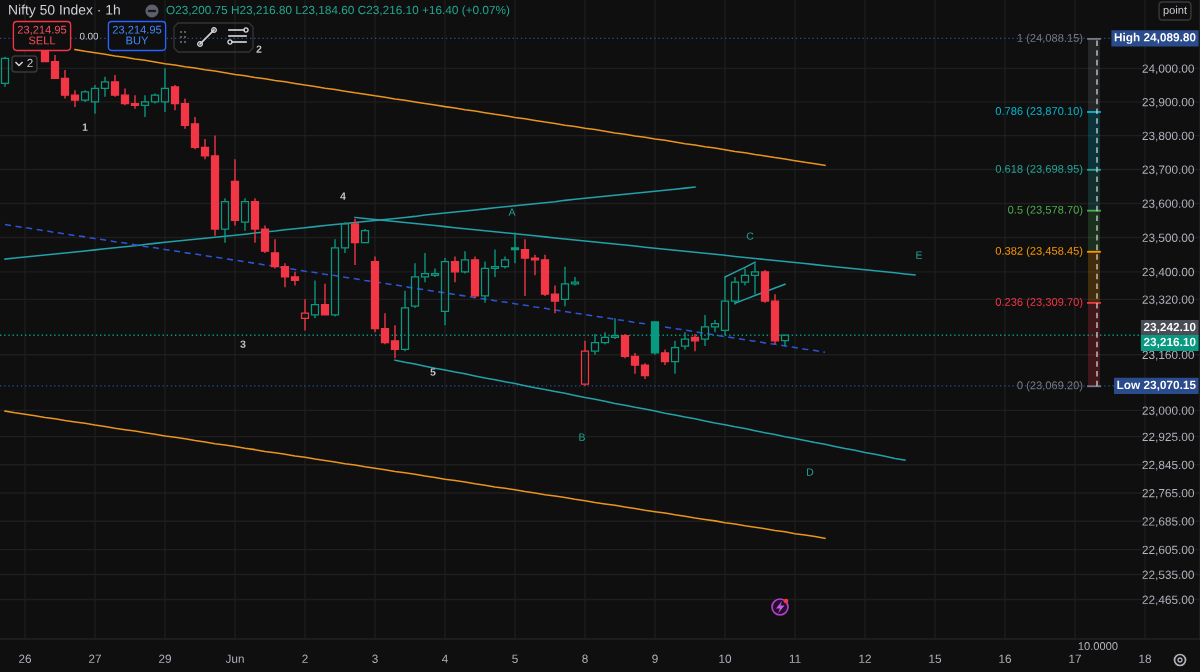 This screenshot has width=1200, height=672. Describe the element at coordinates (338, 11) in the screenshot. I see `chart-subtitle: O23,200.75 H23,216.80 L23,184.60 C23,216.10 +16.40 (+0.07%)` at that location.